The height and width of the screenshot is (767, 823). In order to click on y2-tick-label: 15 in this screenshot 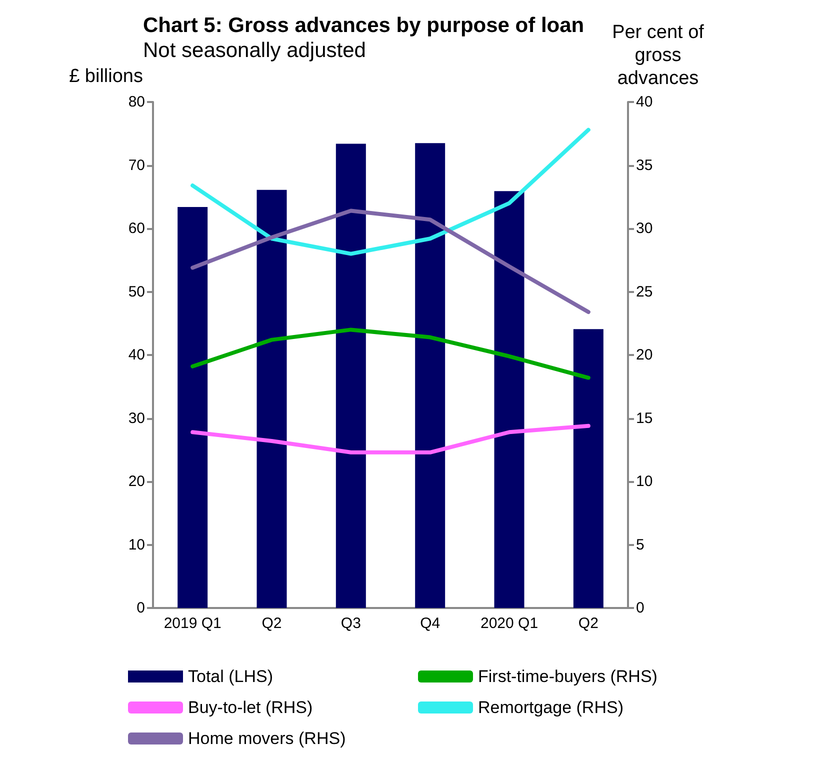, I will do `click(644, 418)`.